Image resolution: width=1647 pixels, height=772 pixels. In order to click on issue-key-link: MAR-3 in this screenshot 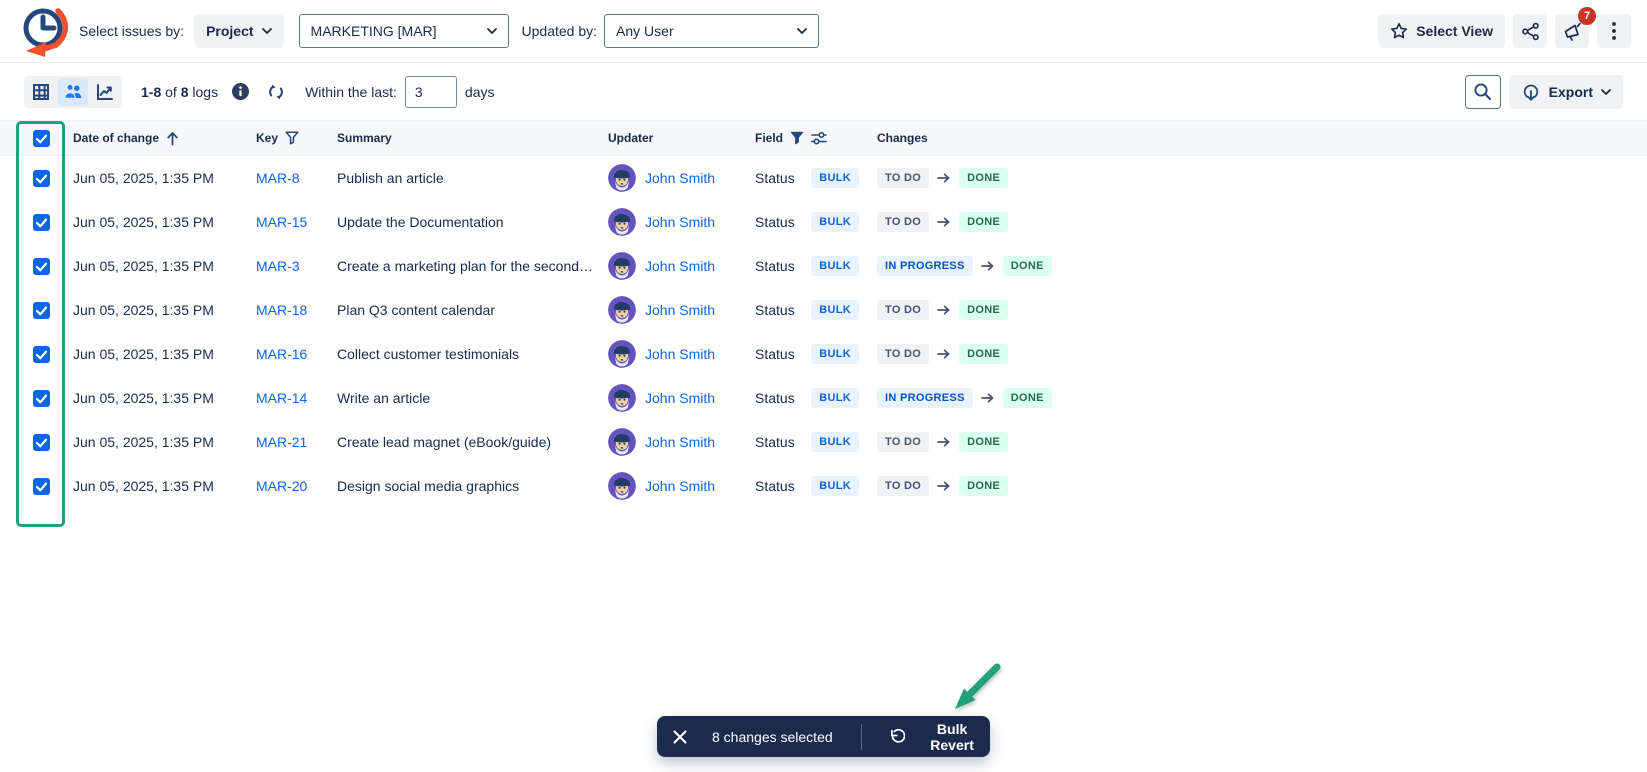, I will do `click(278, 266)`.